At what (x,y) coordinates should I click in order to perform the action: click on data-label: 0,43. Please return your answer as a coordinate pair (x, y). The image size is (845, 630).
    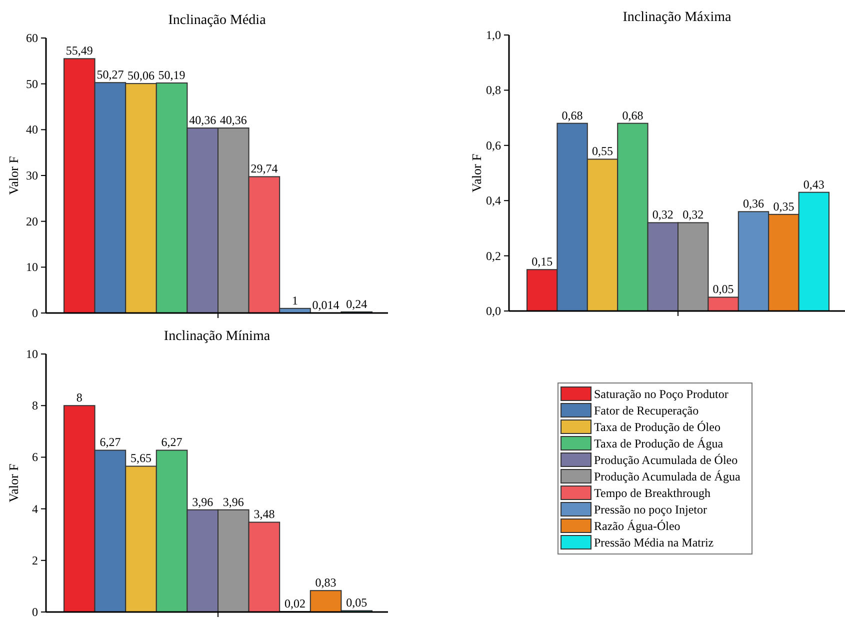
    Looking at the image, I should click on (813, 184).